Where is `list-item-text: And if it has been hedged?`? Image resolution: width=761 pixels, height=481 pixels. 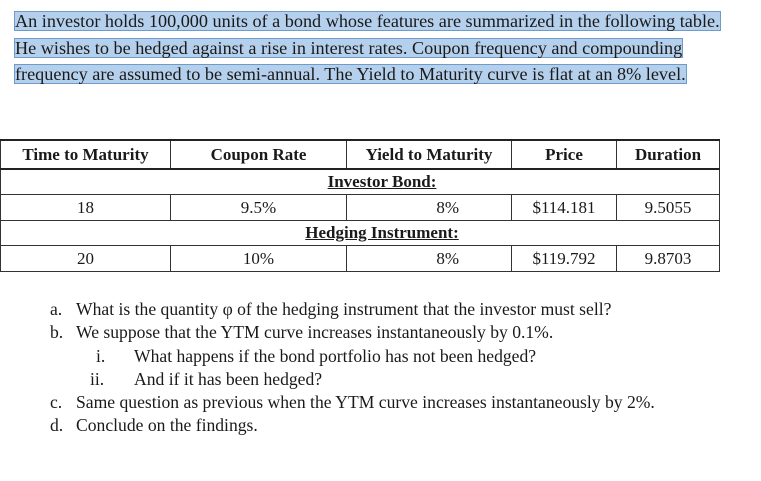
list-item-text: And if it has been hedged? is located at coordinates (228, 378).